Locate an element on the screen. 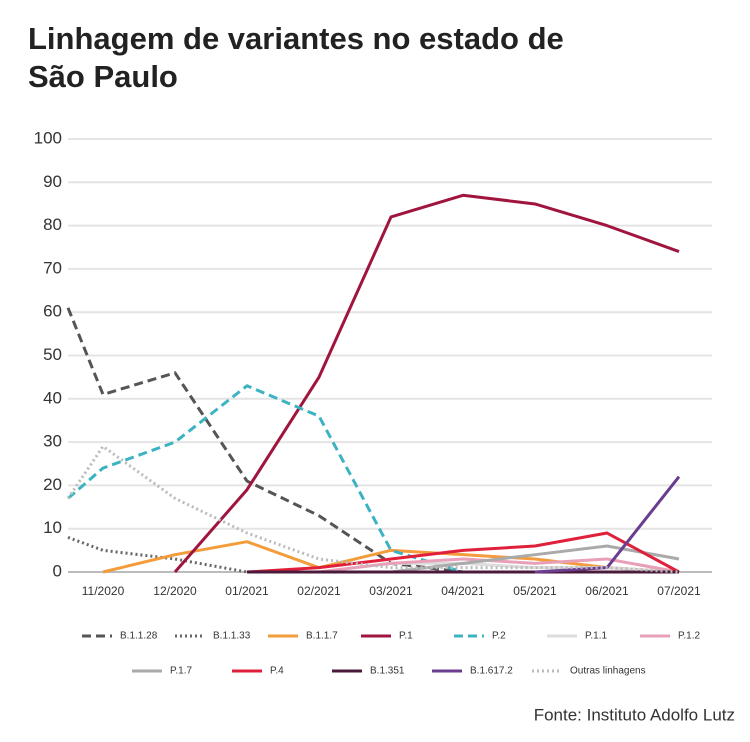 This screenshot has height=742, width=750. legend-label: B.1.1.28 is located at coordinates (139, 636).